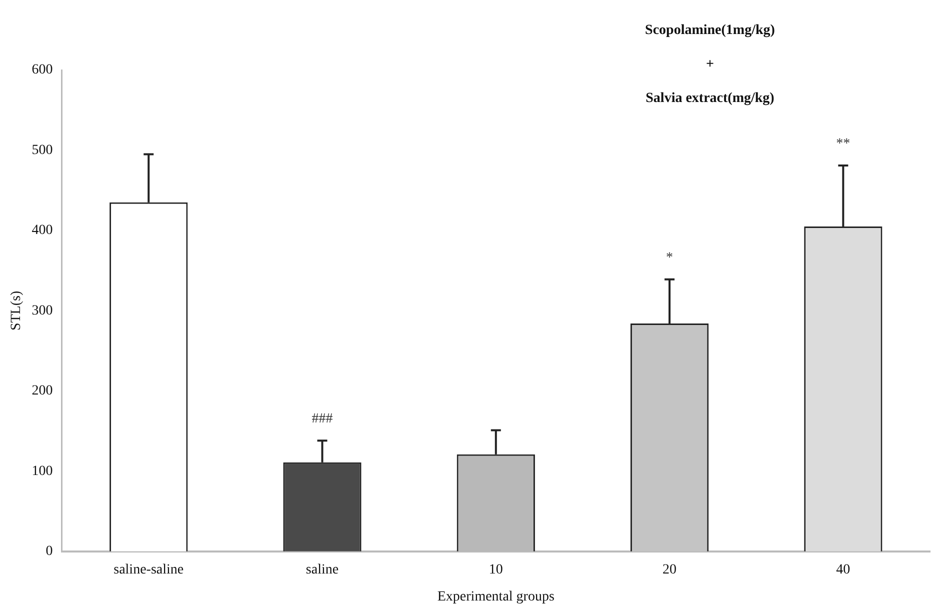 The width and height of the screenshot is (944, 609). Describe the element at coordinates (16, 310) in the screenshot. I see `y-axis-title: STL(s)` at that location.